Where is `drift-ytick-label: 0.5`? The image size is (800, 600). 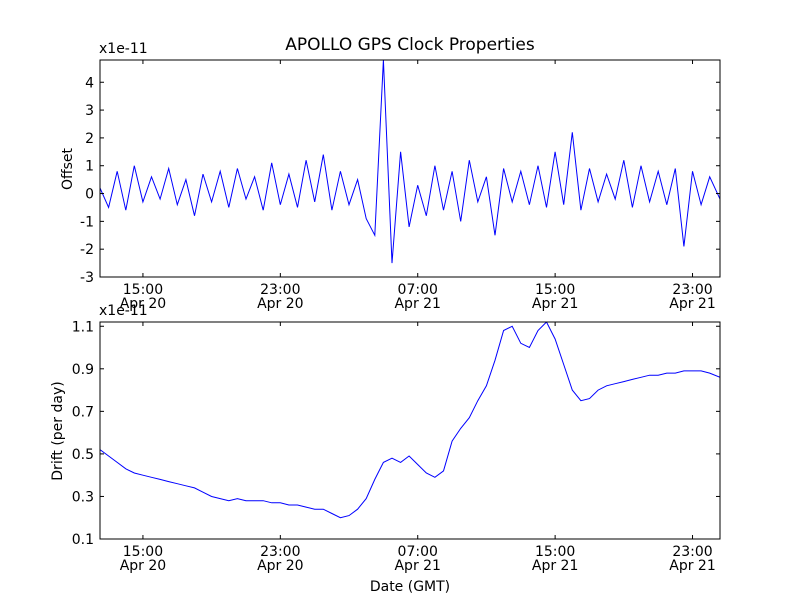 drift-ytick-label: 0.5 is located at coordinates (83, 455).